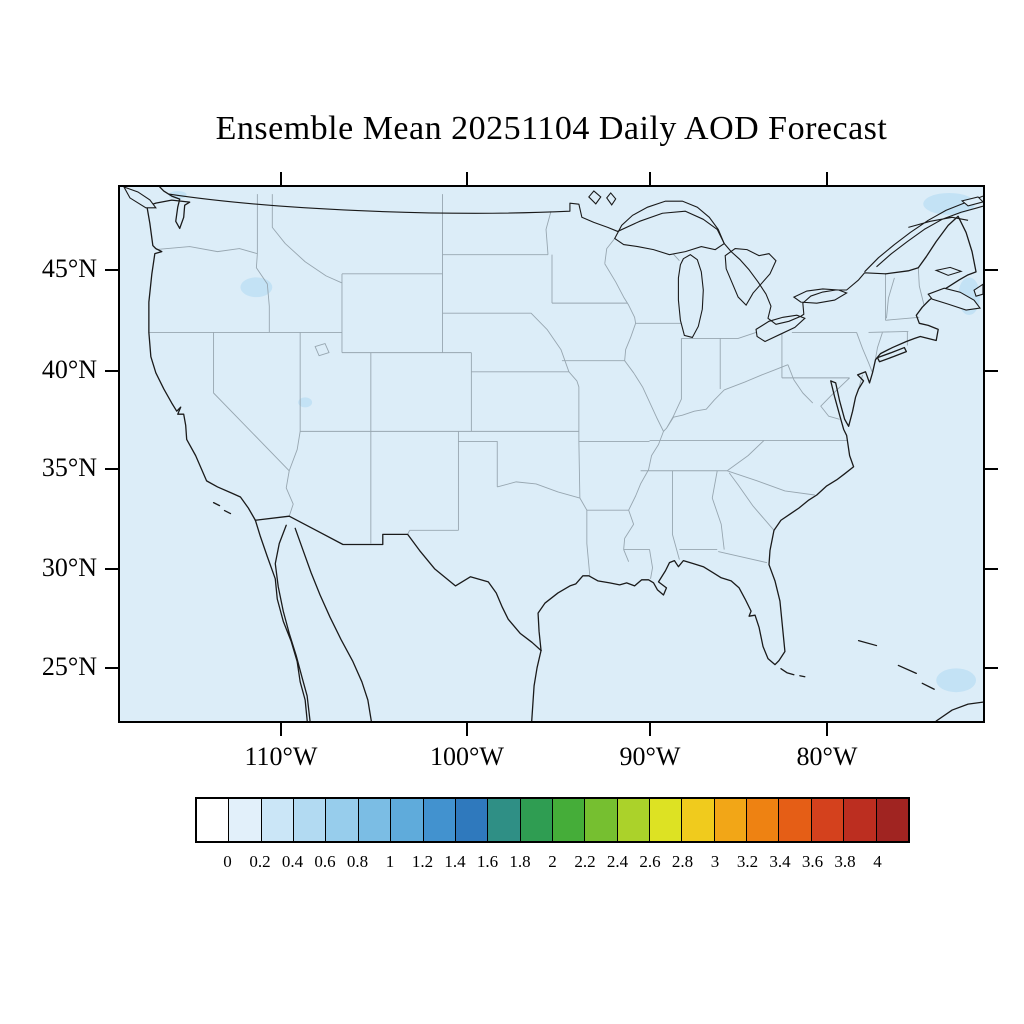 Image resolution: width=1024 pixels, height=1024 pixels. Describe the element at coordinates (222, 508) in the screenshot. I see `channel-islands` at that location.